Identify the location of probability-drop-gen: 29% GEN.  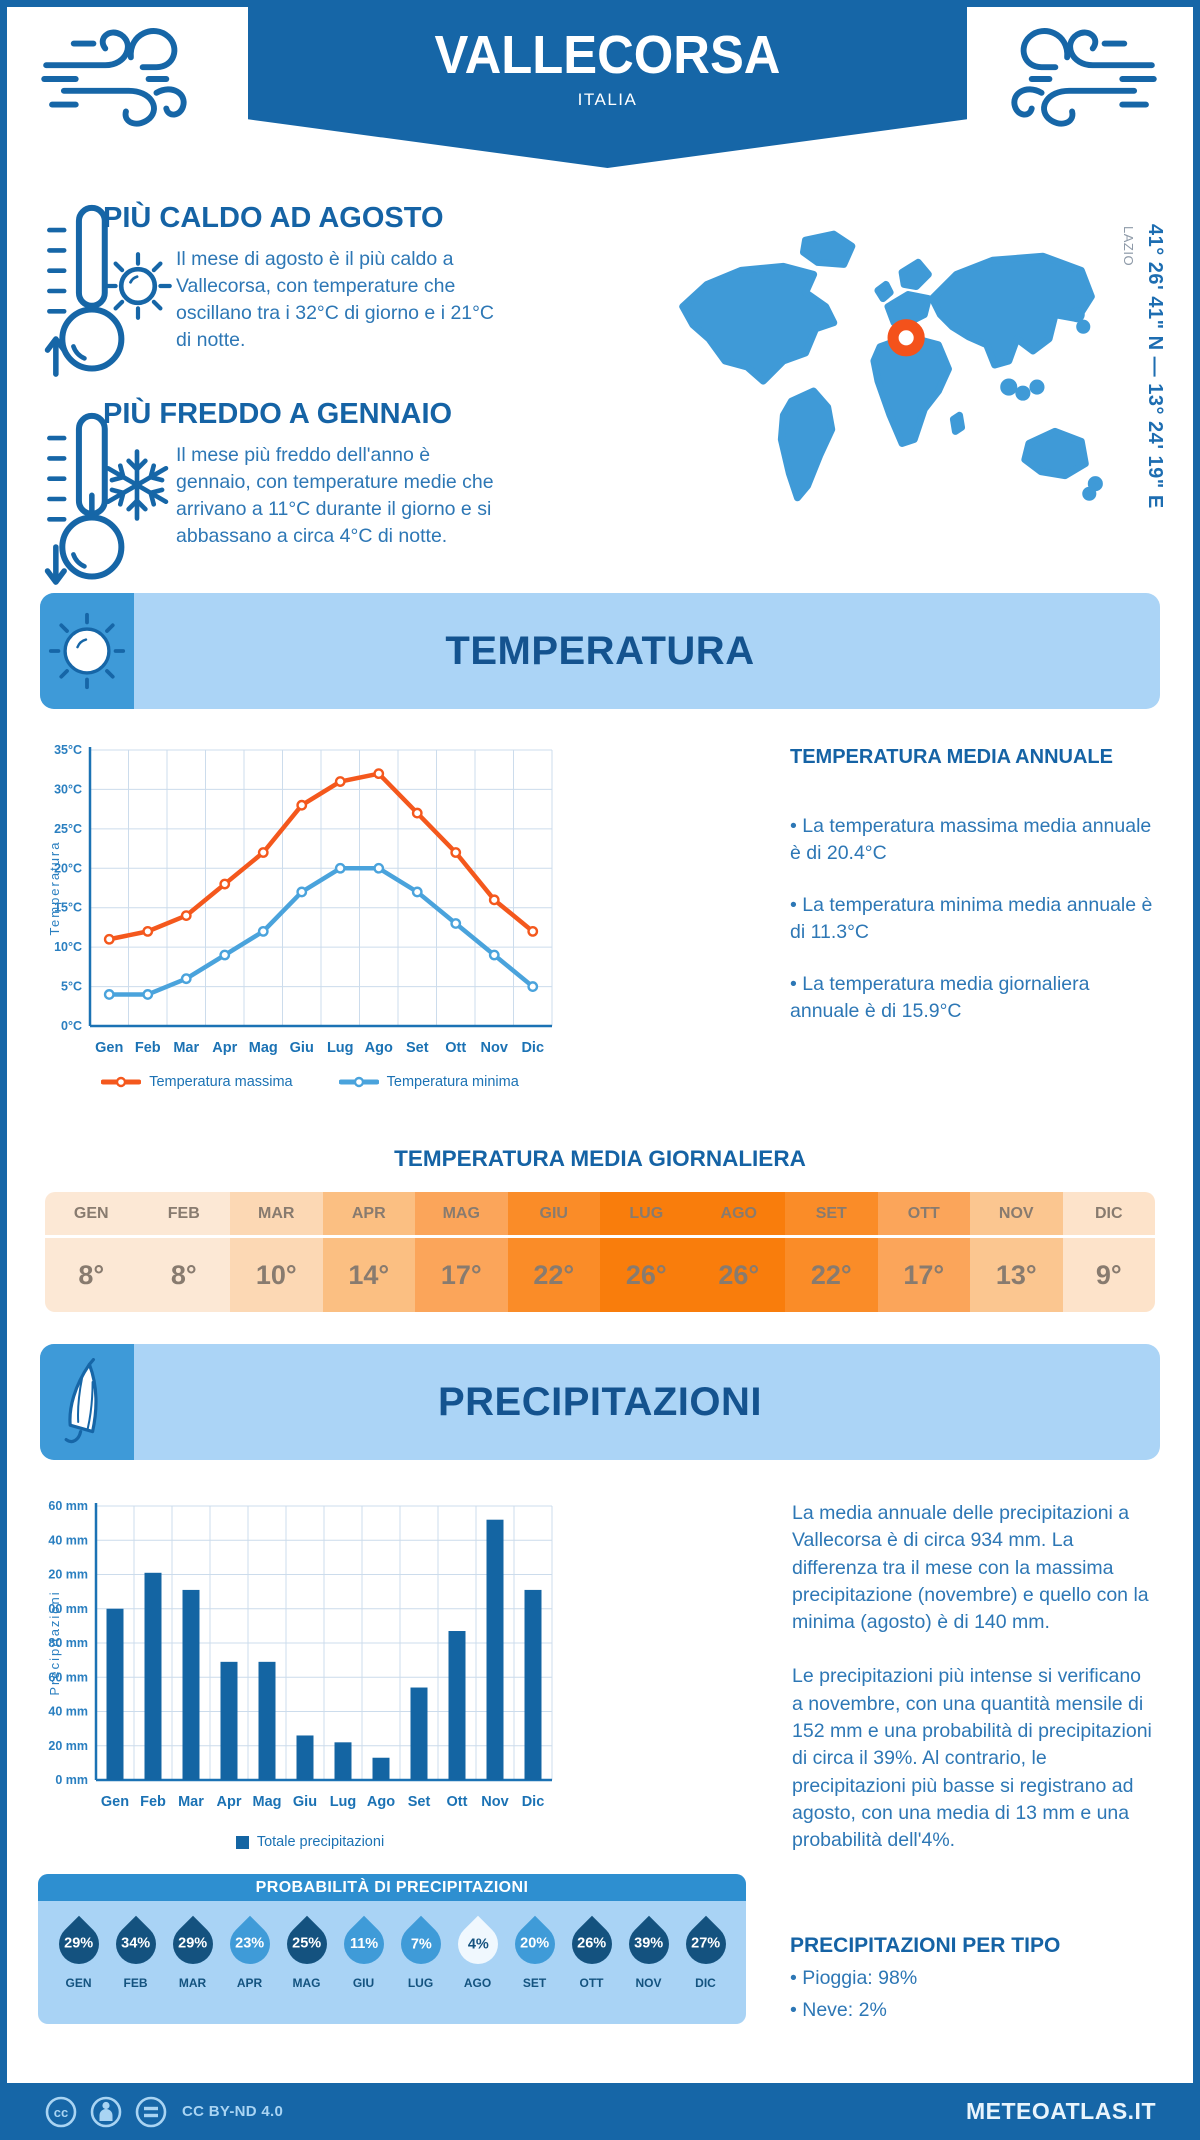
(78, 1952).